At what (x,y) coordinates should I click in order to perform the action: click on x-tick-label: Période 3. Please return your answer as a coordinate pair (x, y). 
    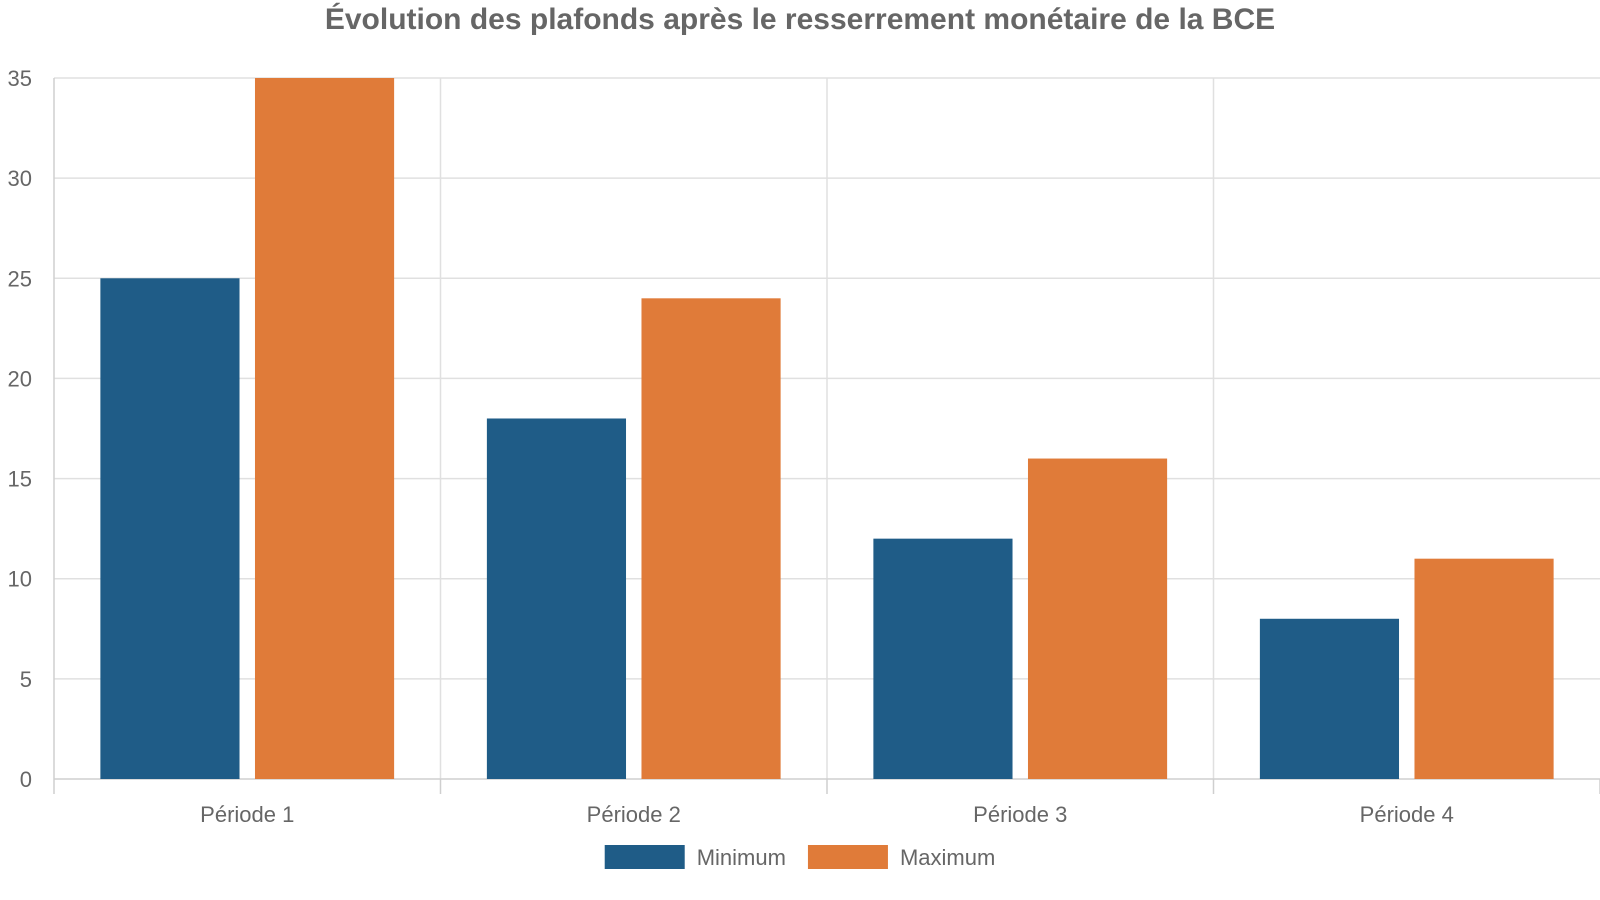
    Looking at the image, I should click on (1020, 814).